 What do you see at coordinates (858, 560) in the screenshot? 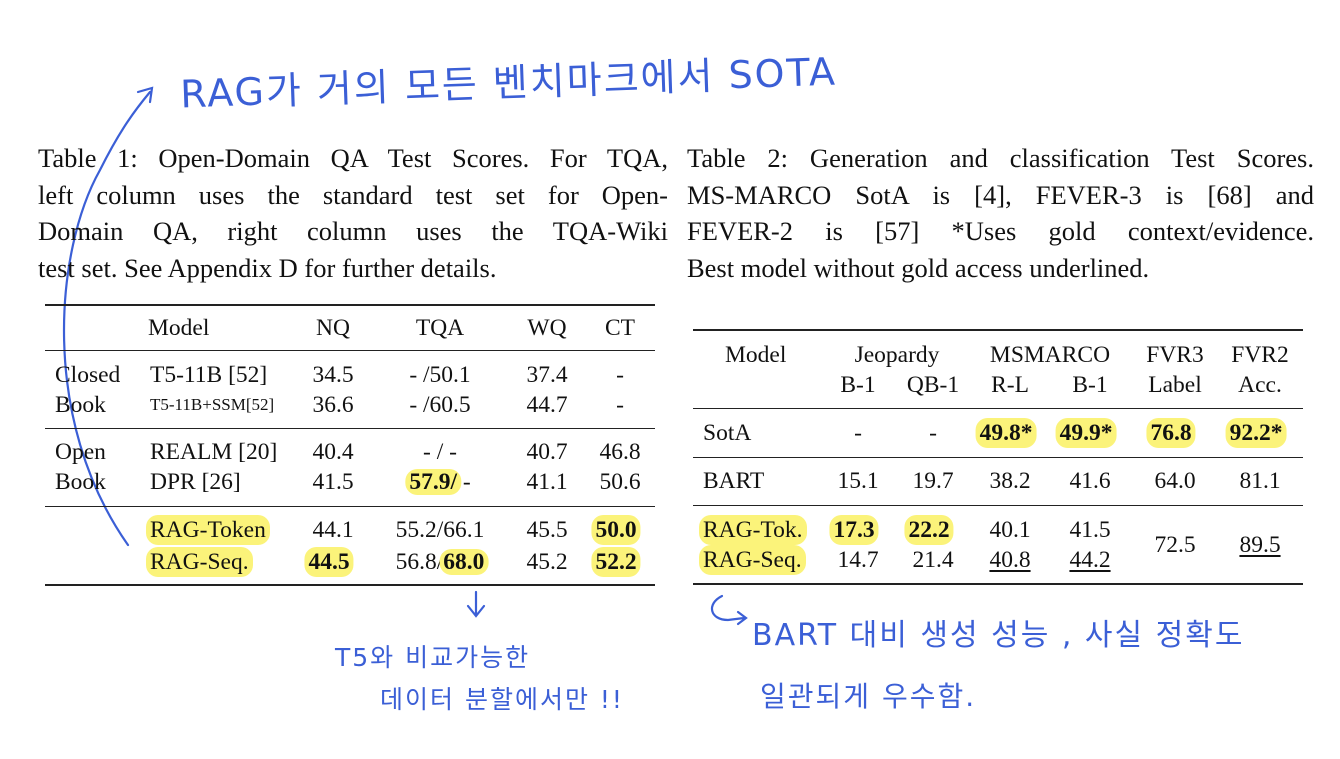
I see `cell: 14.7` at bounding box center [858, 560].